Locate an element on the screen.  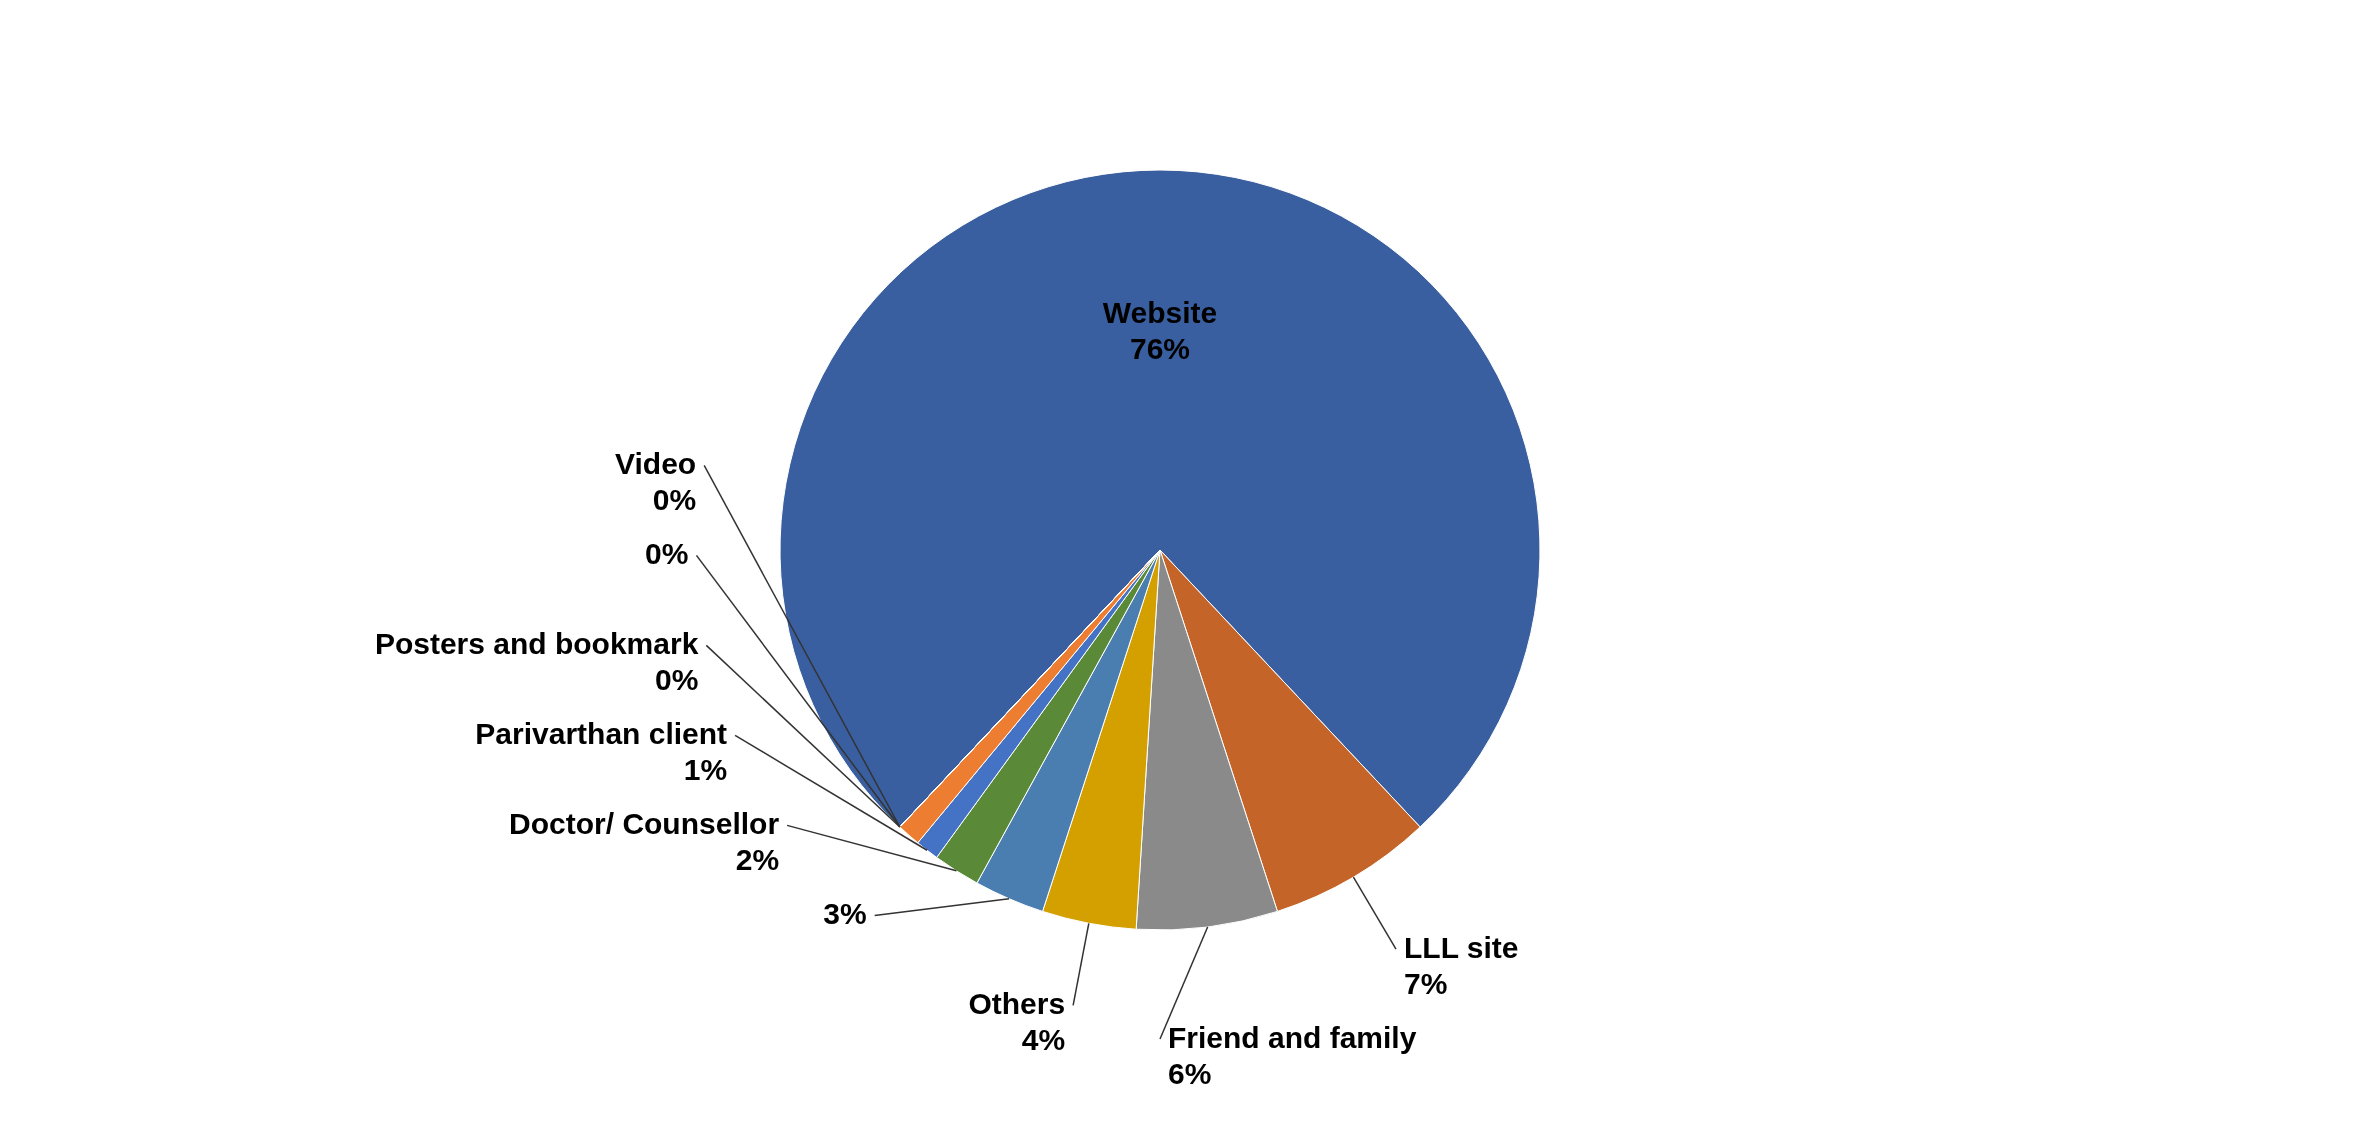
category-label: Posters and bookmark is located at coordinates (536, 644).